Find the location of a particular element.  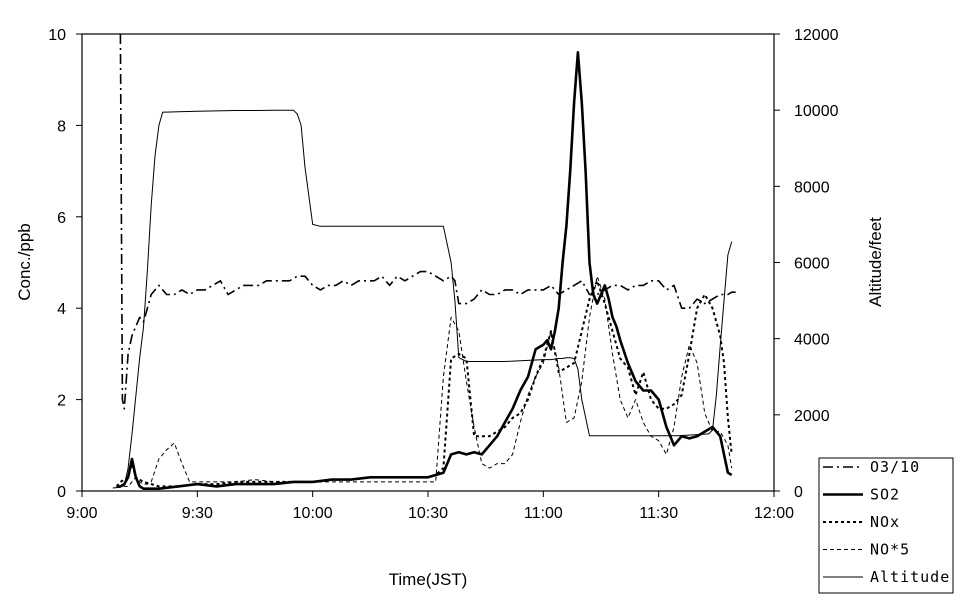

y2-tick-label: 4000 is located at coordinates (812, 340).